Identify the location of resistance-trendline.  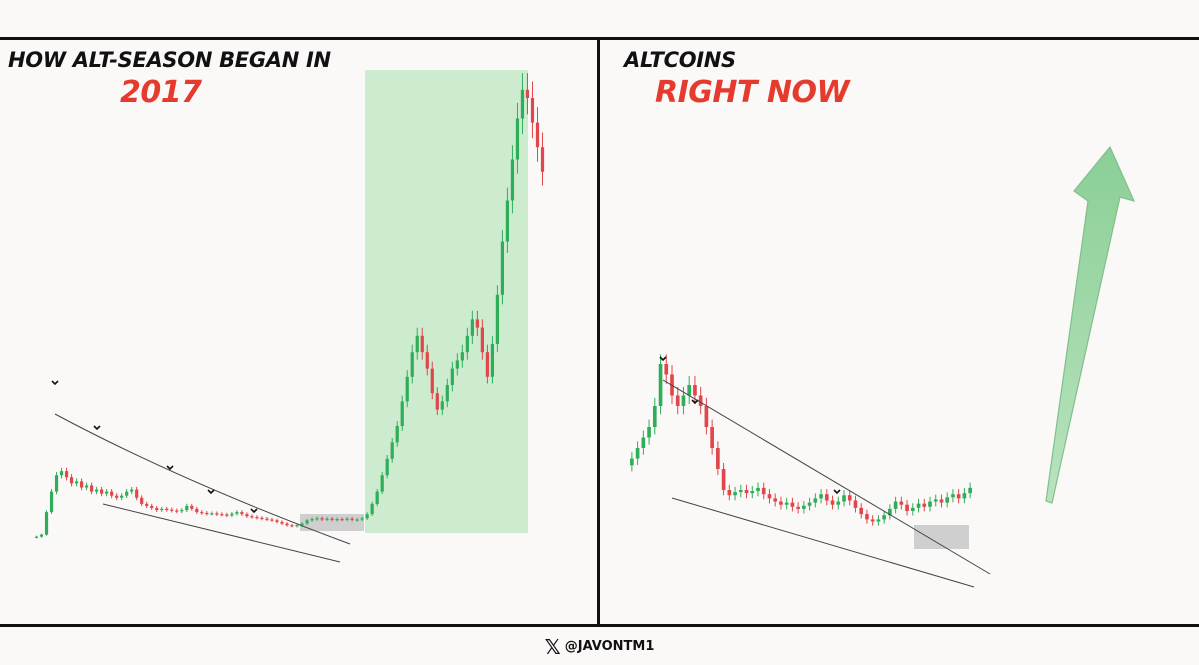
(826, 477).